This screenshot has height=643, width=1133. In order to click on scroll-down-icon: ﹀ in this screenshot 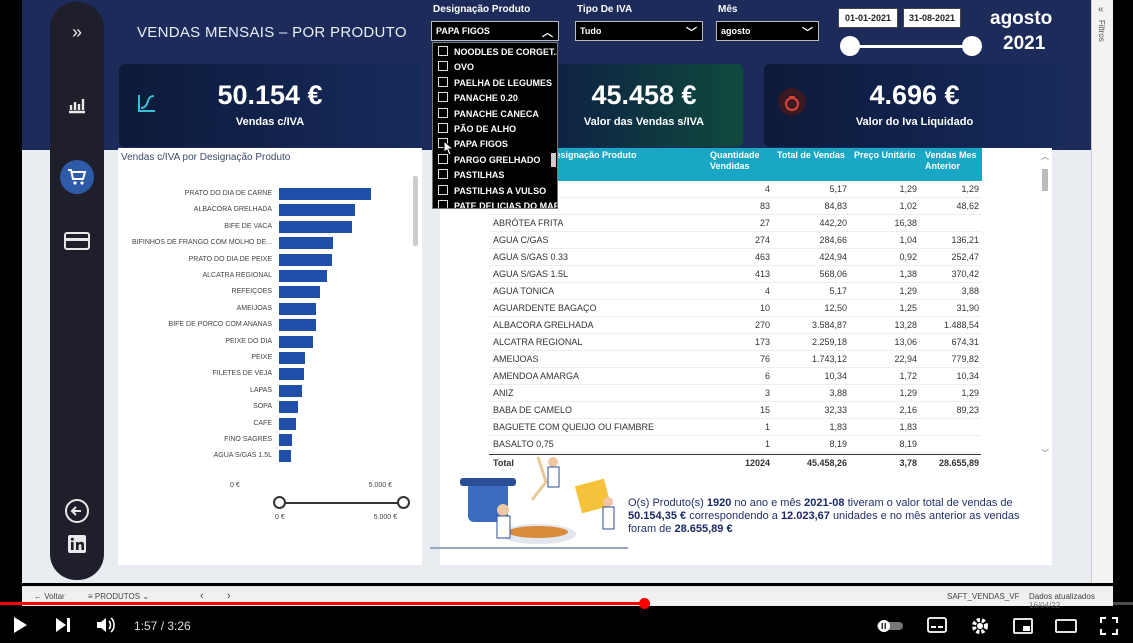, I will do `click(1045, 453)`.